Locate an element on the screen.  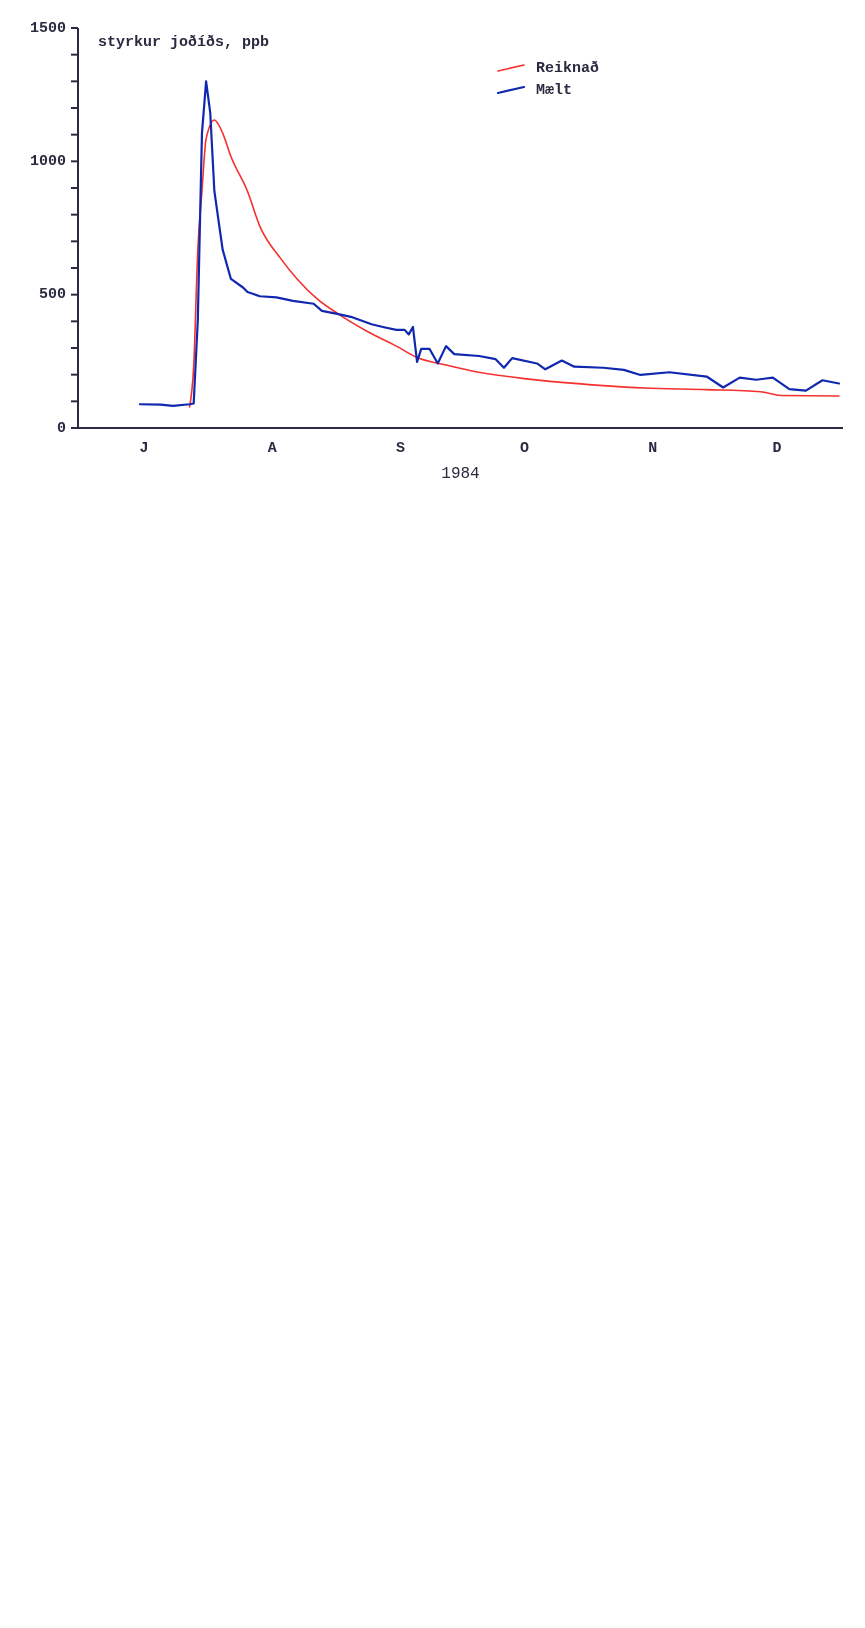
x-tick-label: J is located at coordinates (144, 448).